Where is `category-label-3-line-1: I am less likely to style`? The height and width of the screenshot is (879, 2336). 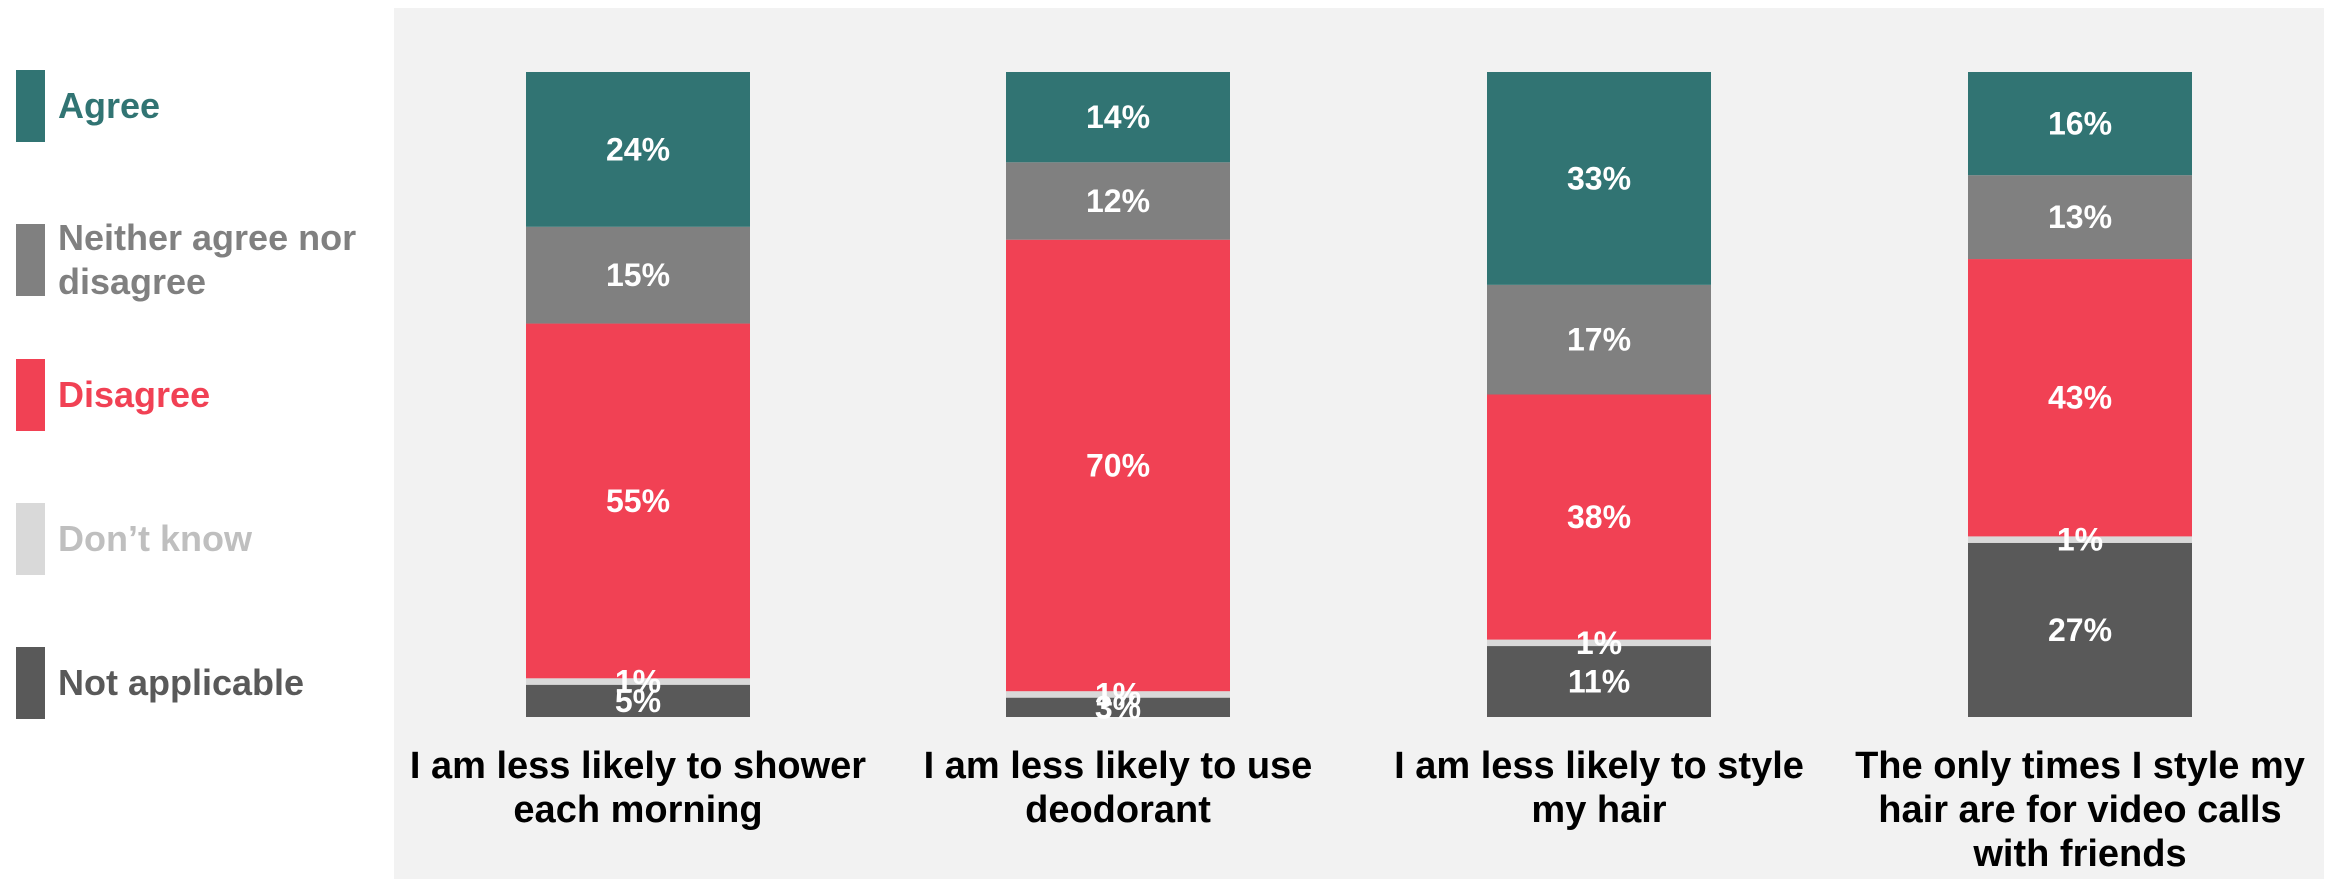 category-label-3-line-1: I am less likely to style is located at coordinates (1599, 766).